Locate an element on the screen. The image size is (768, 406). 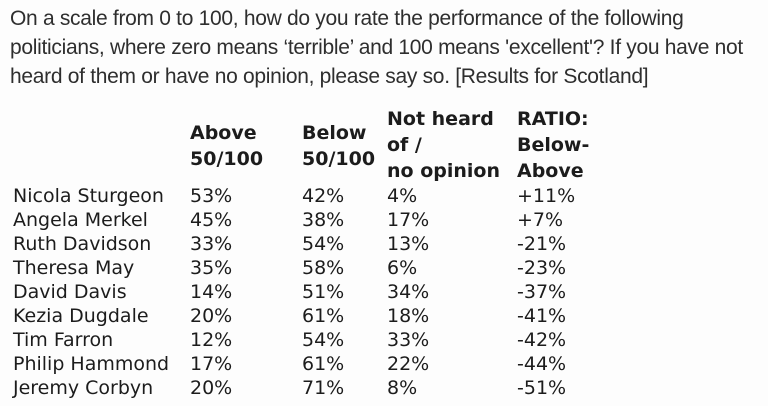
table-row: Ruth Davidson 33% 54% 13% -21% is located at coordinates (325, 244).